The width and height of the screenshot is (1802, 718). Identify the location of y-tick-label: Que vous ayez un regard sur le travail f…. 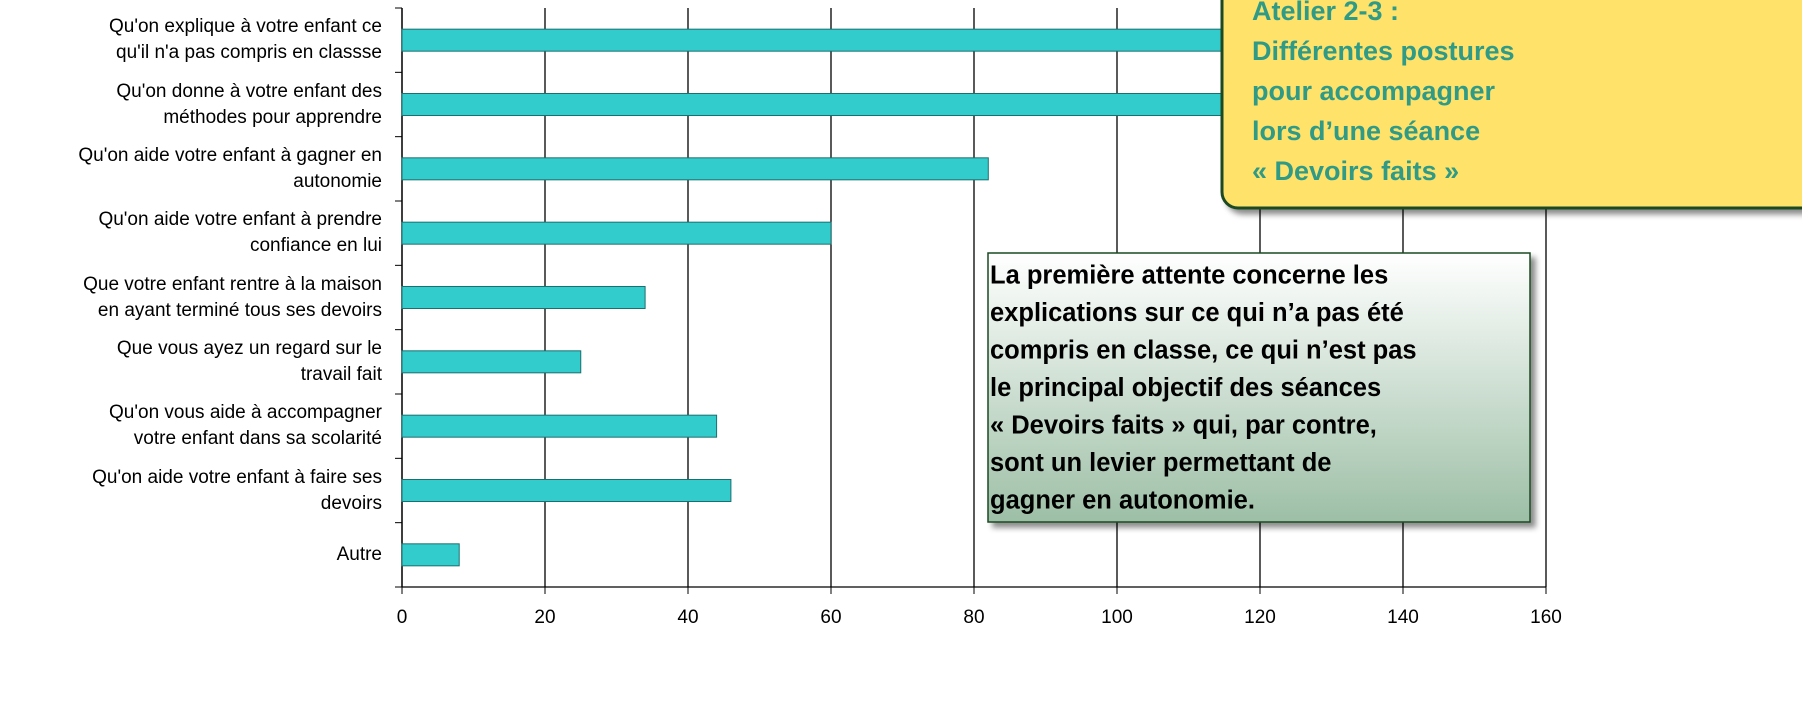
(249, 361).